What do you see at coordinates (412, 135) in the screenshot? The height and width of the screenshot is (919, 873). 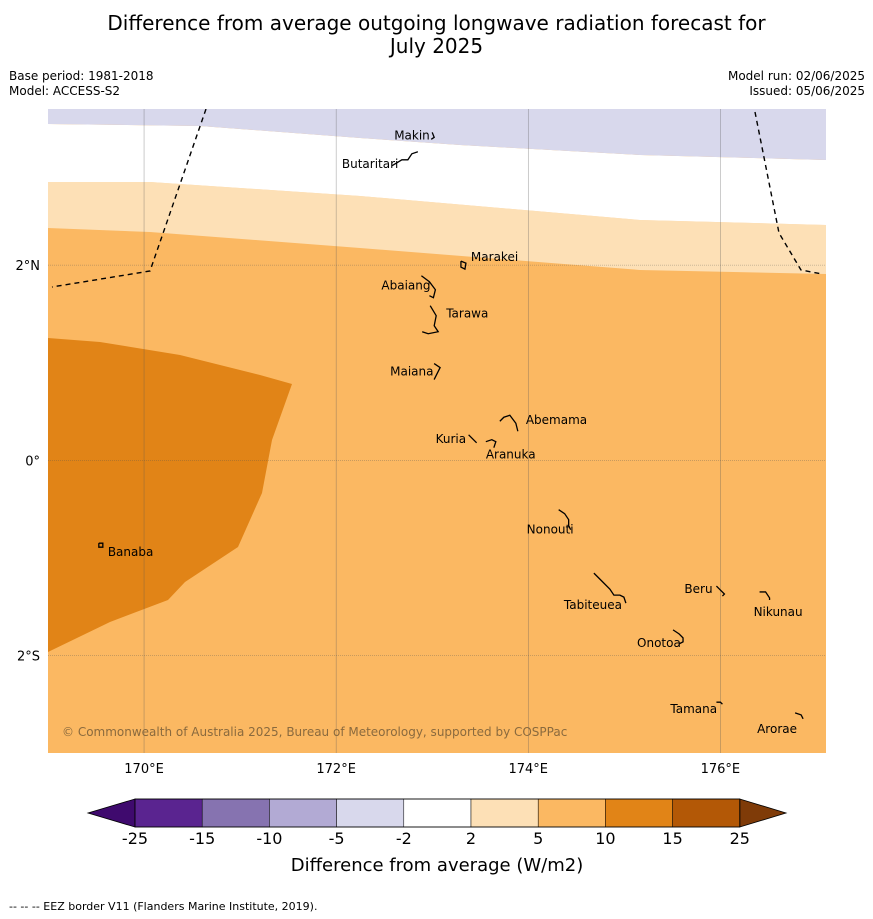 I see `island-label-makin: Makin` at bounding box center [412, 135].